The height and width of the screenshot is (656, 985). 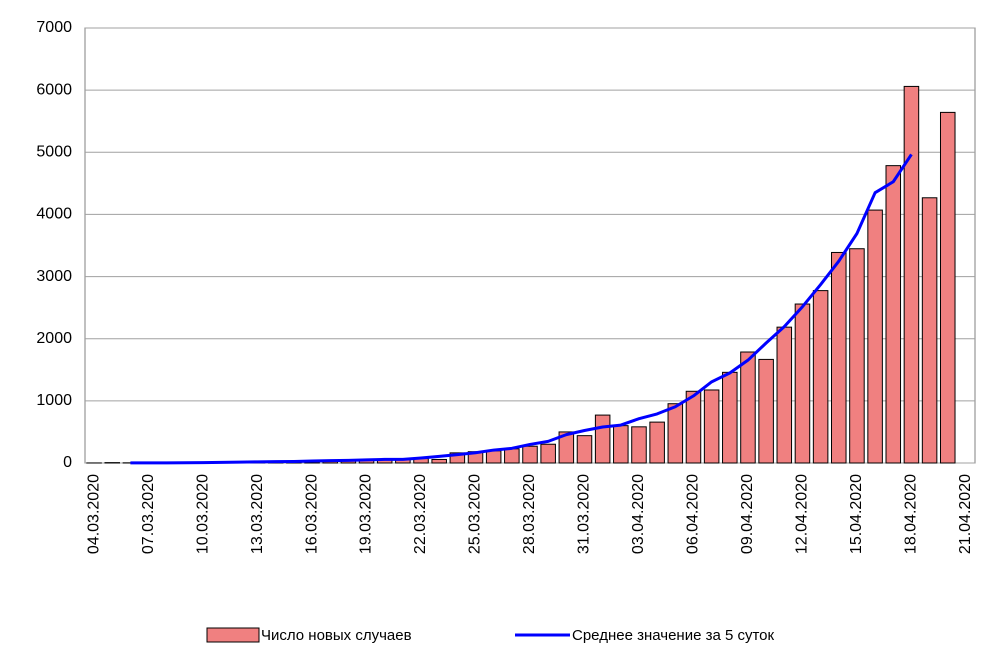 What do you see at coordinates (693, 514) in the screenshot?
I see `x-tick-label: 06.04.2020` at bounding box center [693, 514].